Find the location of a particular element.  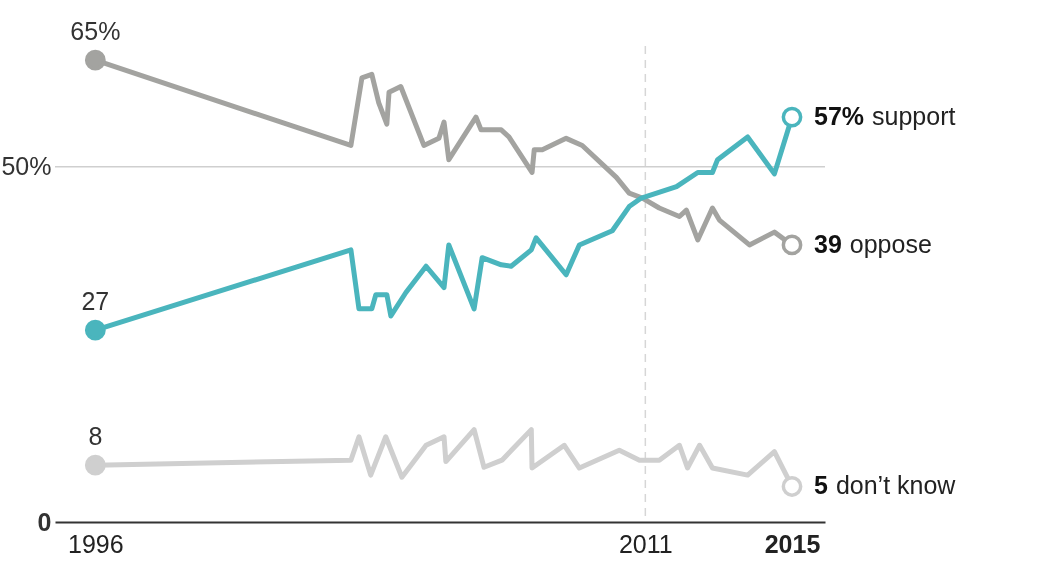

data-label: 5 is located at coordinates (821, 485).